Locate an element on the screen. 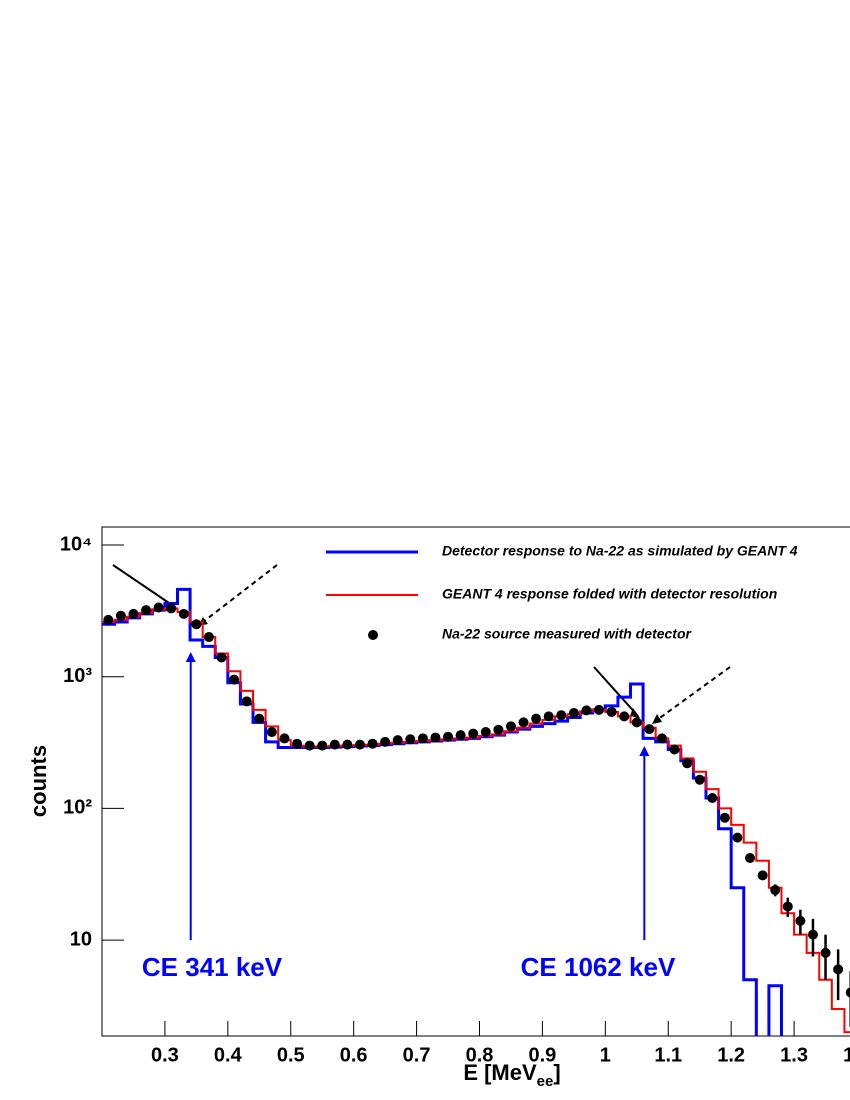 This screenshot has height=1100, width=850. pointer-arrows is located at coordinates (421, 644).